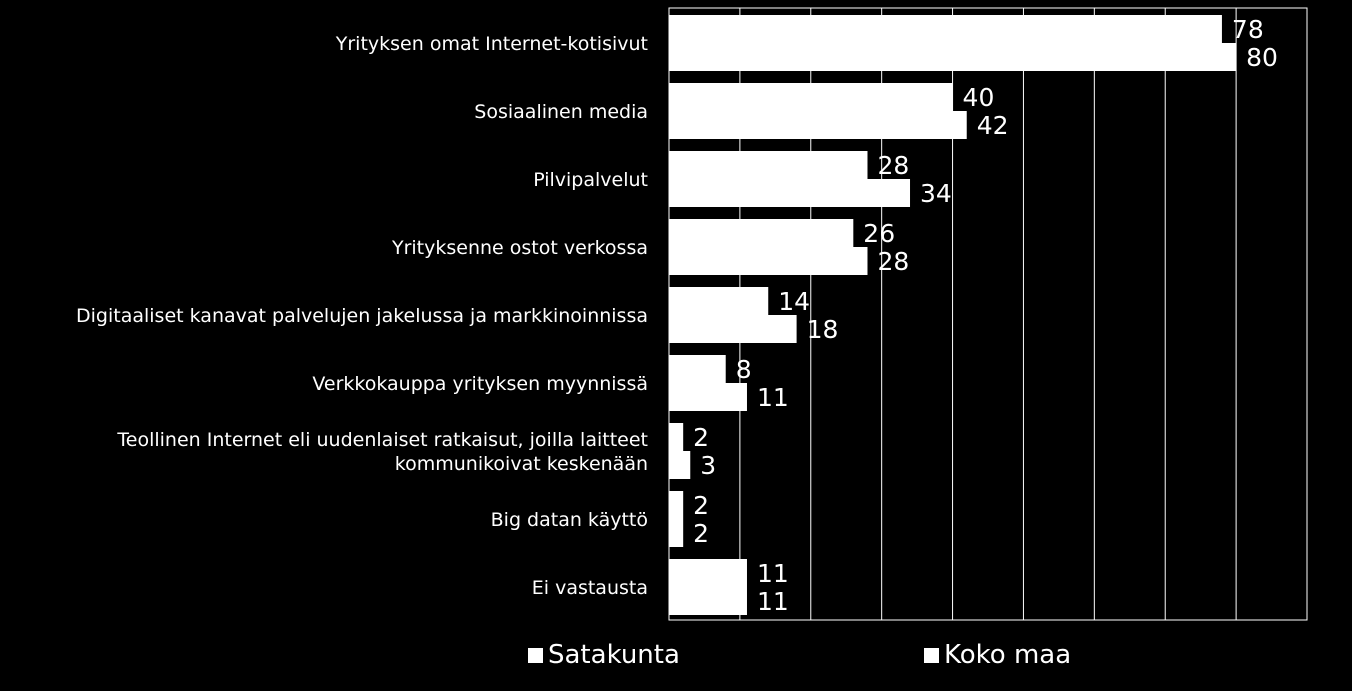 This screenshot has height=691, width=1352. I want to click on category-label: kommunikoivat keskenään, so click(521, 464).